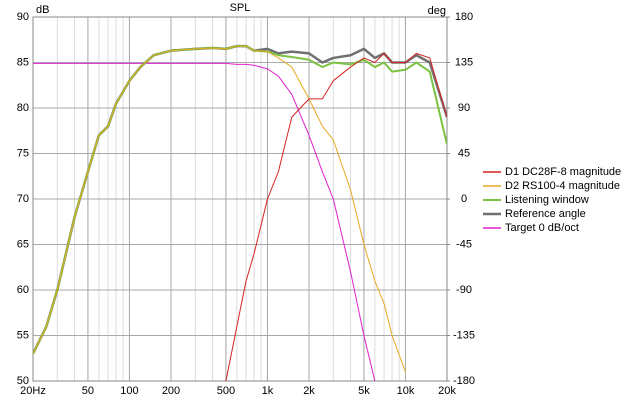  What do you see at coordinates (88, 391) in the screenshot?
I see `x-tick-label: 50` at bounding box center [88, 391].